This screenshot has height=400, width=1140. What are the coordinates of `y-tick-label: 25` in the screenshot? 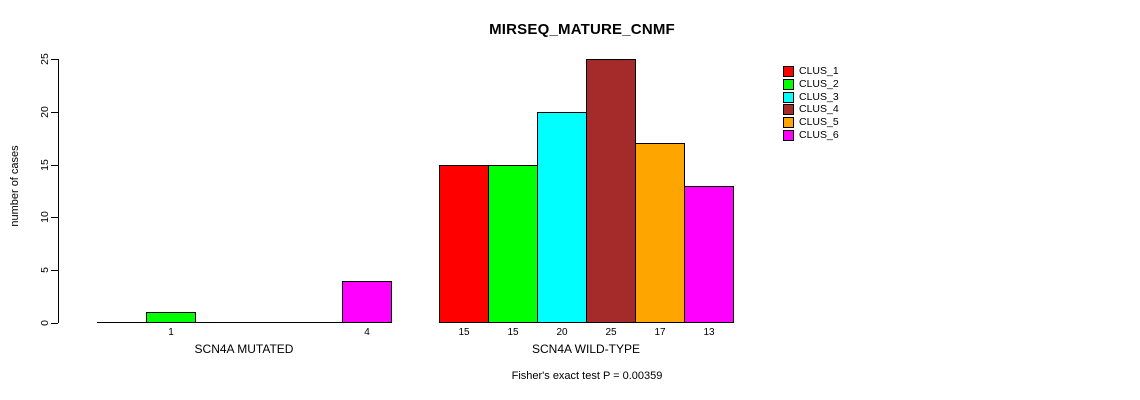 It's located at (45, 59).